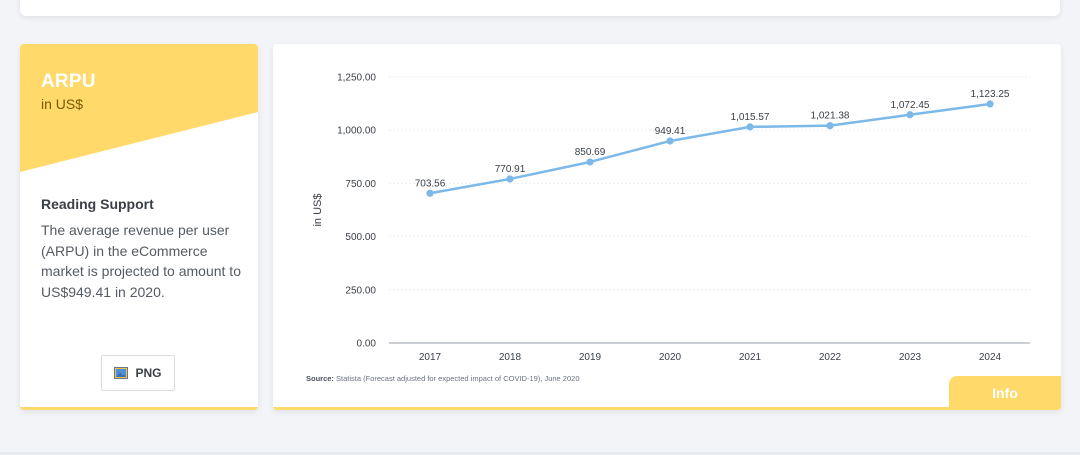  Describe the element at coordinates (68, 81) in the screenshot. I see `kpi-title: ARPU` at that location.